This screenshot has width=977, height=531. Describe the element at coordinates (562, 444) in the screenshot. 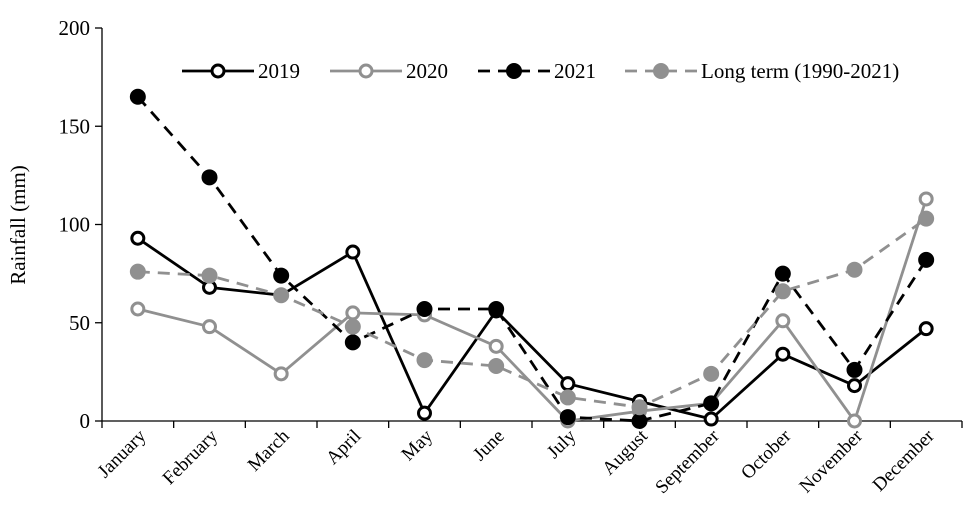

I see `x-tick-label: July` at that location.